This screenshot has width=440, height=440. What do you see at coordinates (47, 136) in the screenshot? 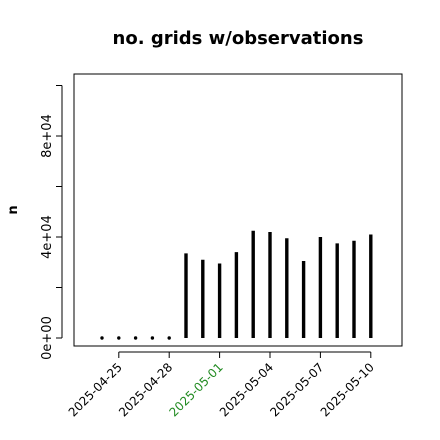
I see `y-tick-label: 8e+04` at bounding box center [47, 136].